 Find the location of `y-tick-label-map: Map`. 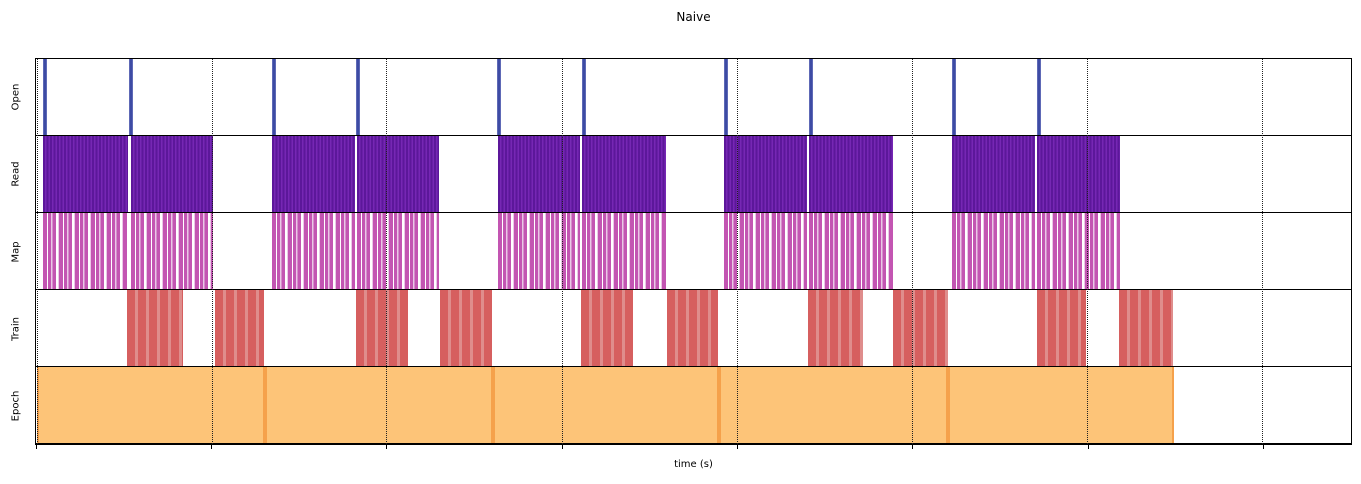

y-tick-label-map: Map is located at coordinates (16, 251).